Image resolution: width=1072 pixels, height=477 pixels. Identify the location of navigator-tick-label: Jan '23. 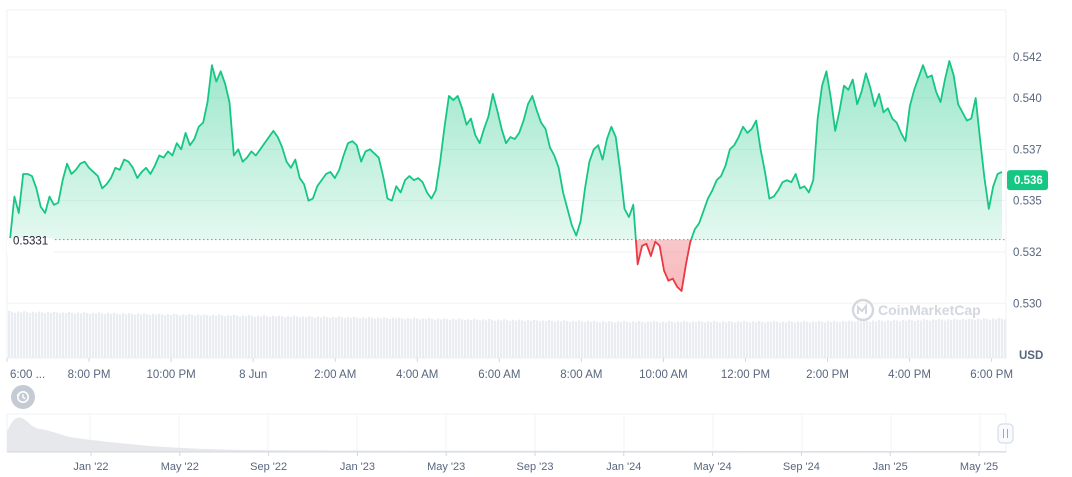
(357, 467).